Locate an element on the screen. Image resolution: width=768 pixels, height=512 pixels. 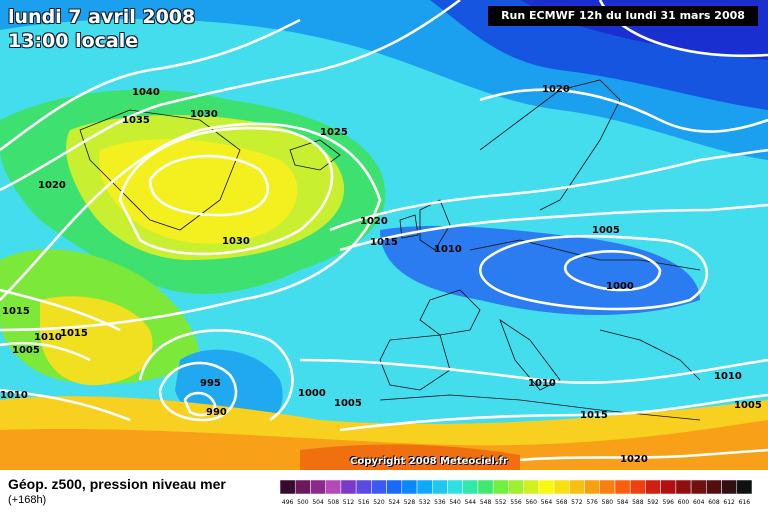
field-south-deep-orange is located at coordinates (410, 457).